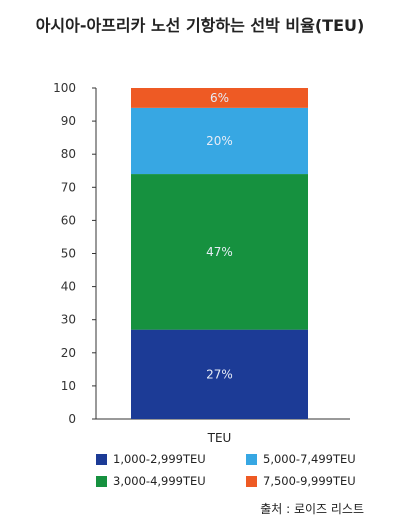  What do you see at coordinates (68, 254) in the screenshot?
I see `y-tick-label: 50` at bounding box center [68, 254].